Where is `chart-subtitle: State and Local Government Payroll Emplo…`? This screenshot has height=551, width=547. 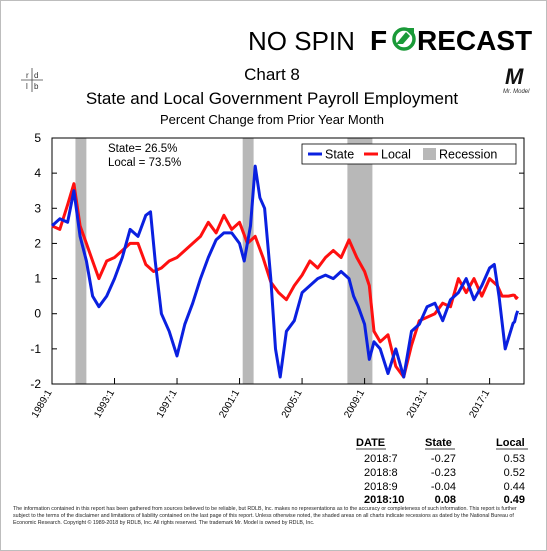
chart-subtitle: State and Local Government Payroll Emplo… is located at coordinates (272, 98).